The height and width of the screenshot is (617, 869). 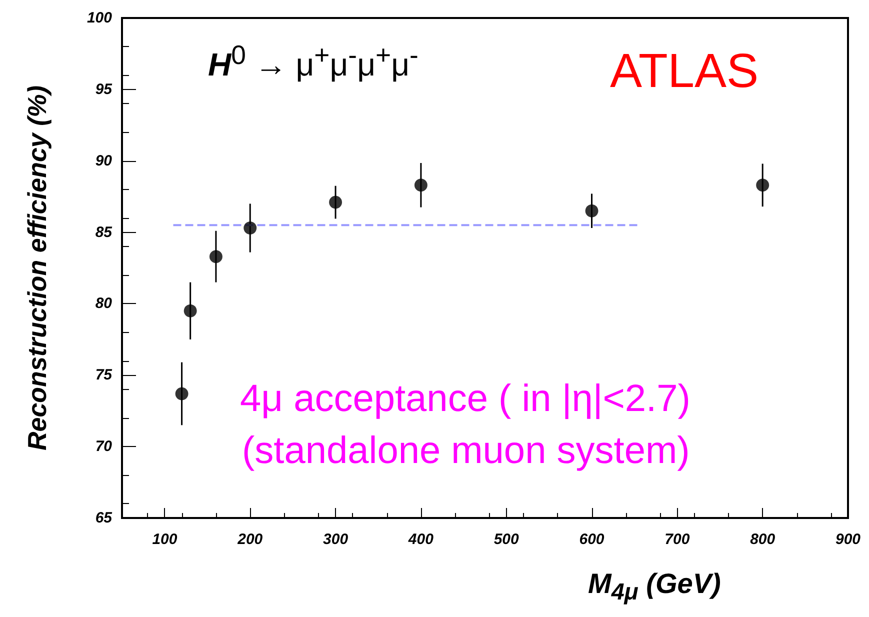 I want to click on x-tick-label: 400, so click(x=420, y=539).